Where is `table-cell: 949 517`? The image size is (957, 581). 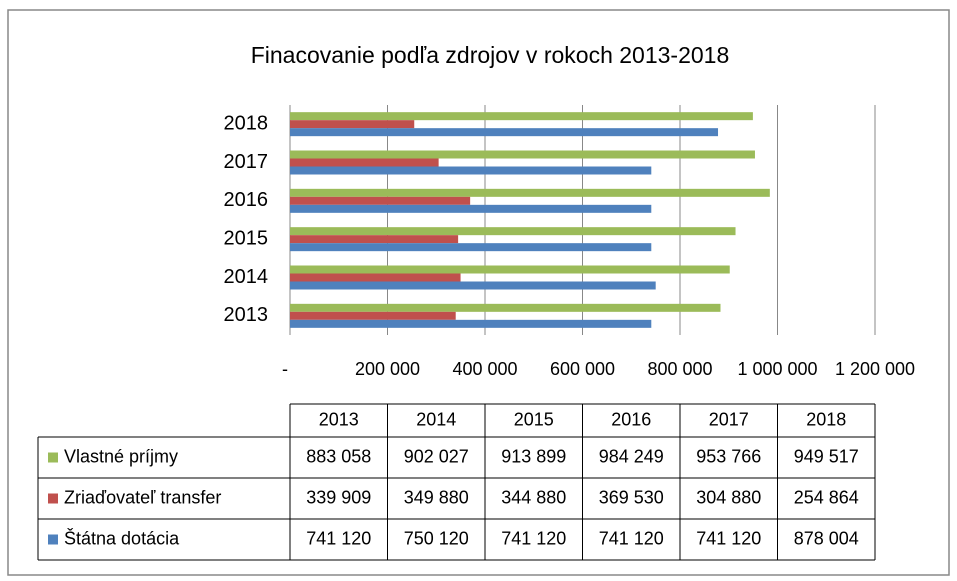 table-cell: 949 517 is located at coordinates (826, 456).